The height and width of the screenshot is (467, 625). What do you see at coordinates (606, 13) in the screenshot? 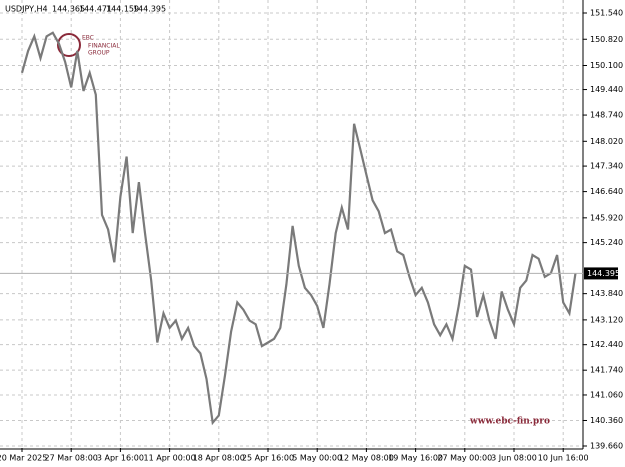
I see `y-tick-label: 151.540` at bounding box center [606, 13].